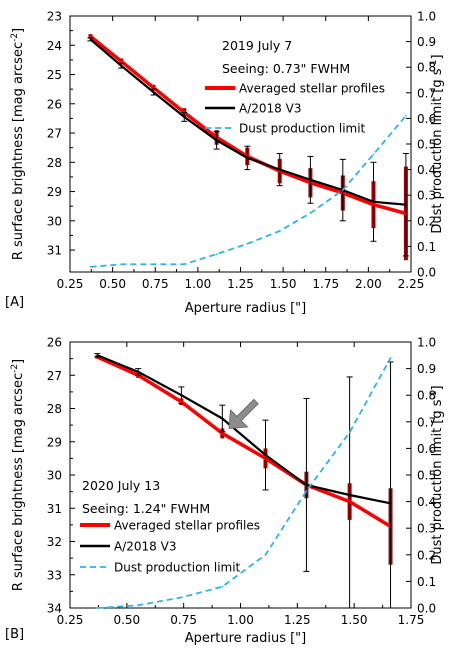 This screenshot has height=653, width=463. I want to click on x-tick-label: 0.50, so click(112, 284).